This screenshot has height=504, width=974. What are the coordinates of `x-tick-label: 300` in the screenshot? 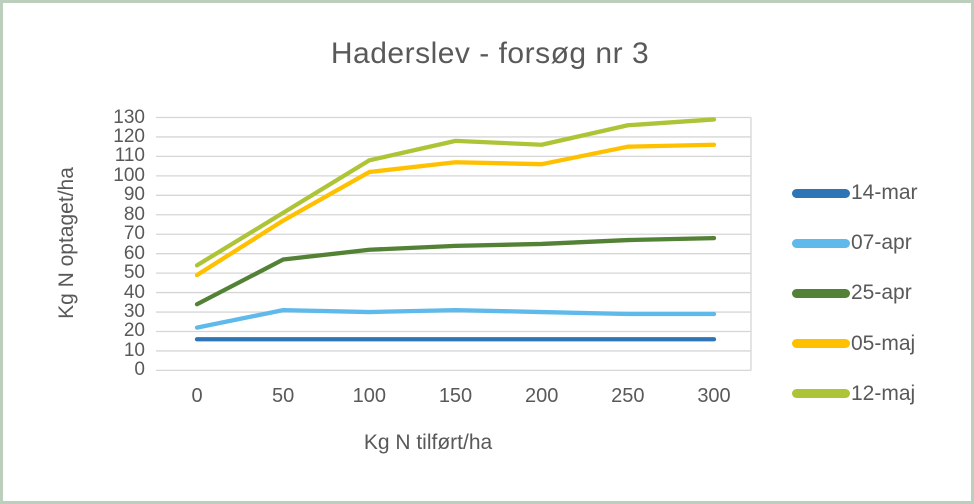 It's located at (714, 396).